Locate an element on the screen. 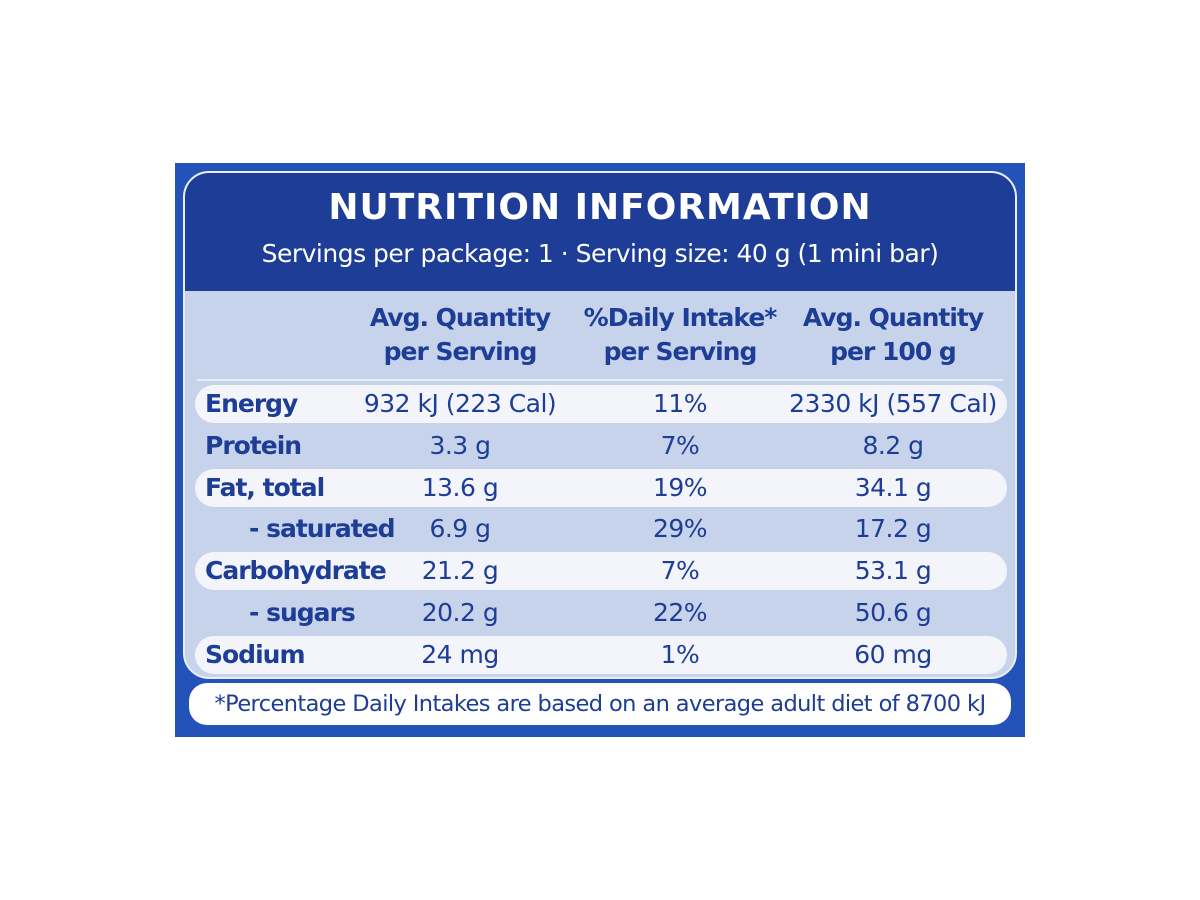  column-header: Avg. Quantity per Serving is located at coordinates (460, 335).